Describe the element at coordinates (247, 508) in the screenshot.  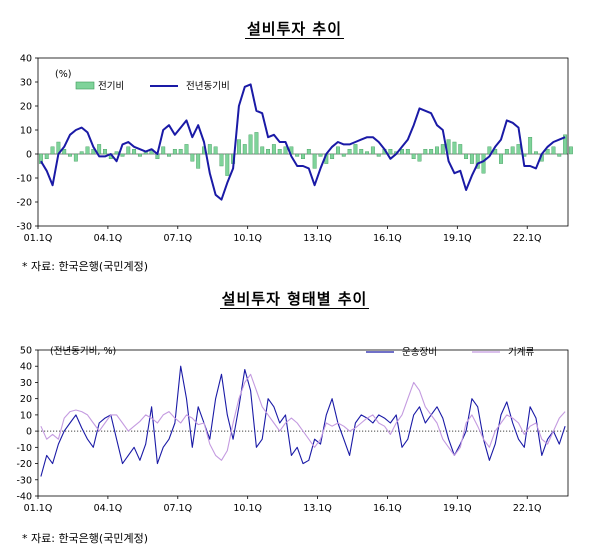
I see `chart2-xtick-label: 10.1Q` at that location.